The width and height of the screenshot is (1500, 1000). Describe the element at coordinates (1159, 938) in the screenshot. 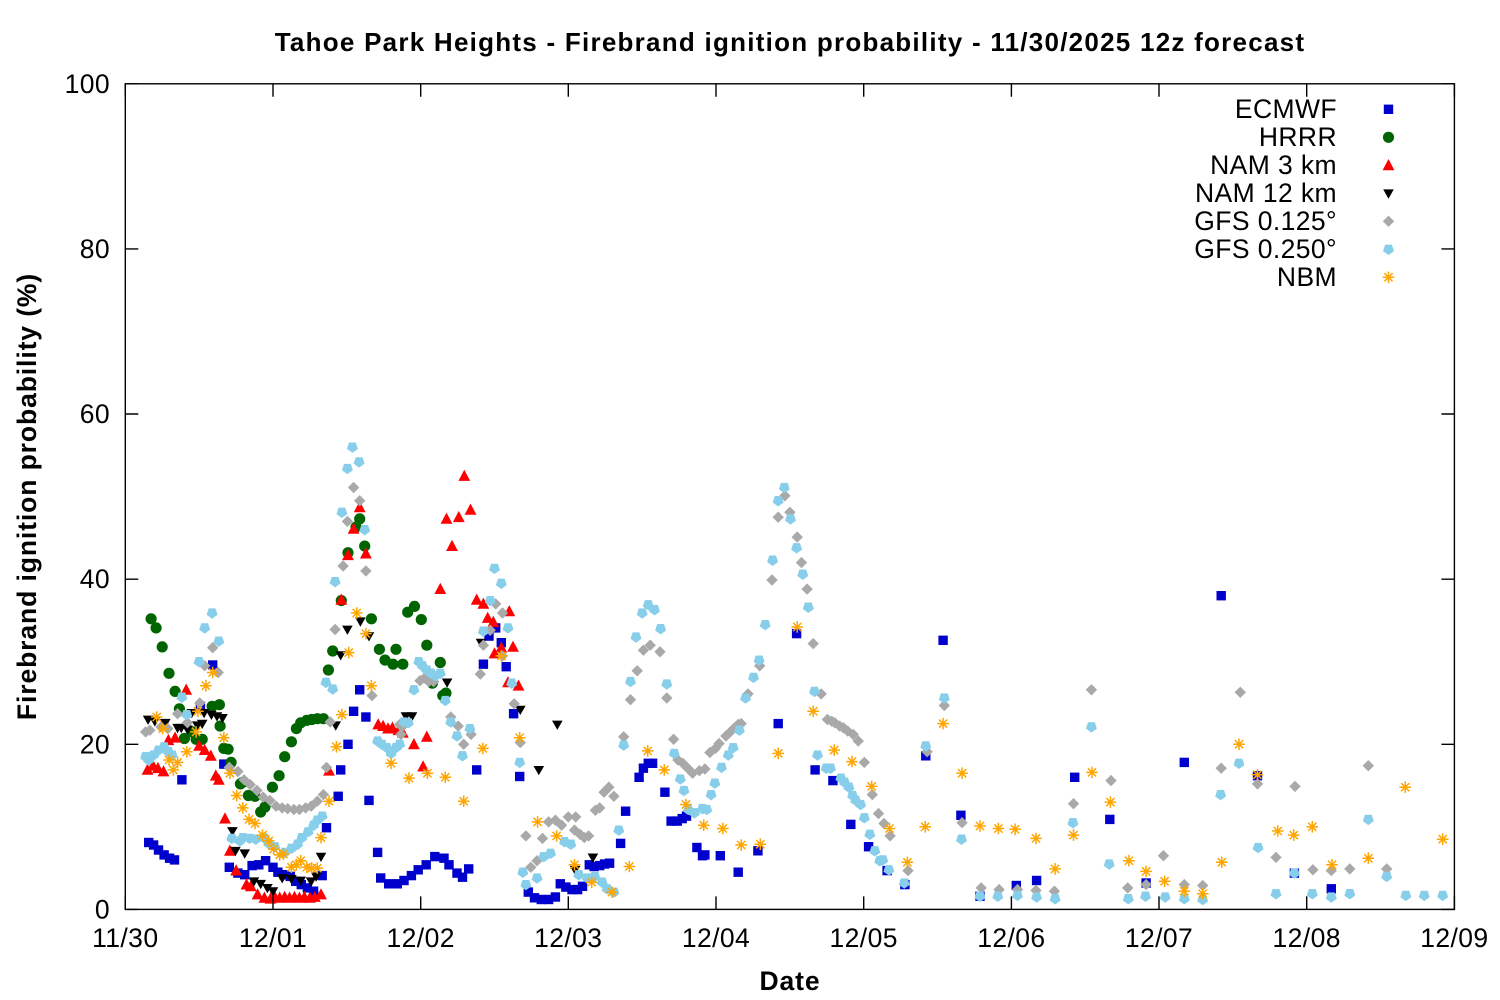

I see `svg-text: 12/07` at that location.